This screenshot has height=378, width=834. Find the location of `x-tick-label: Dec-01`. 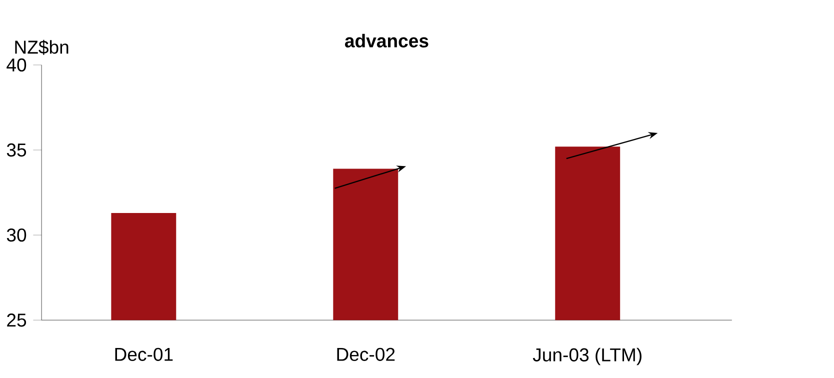

x-tick-label: Dec-01 is located at coordinates (144, 355).